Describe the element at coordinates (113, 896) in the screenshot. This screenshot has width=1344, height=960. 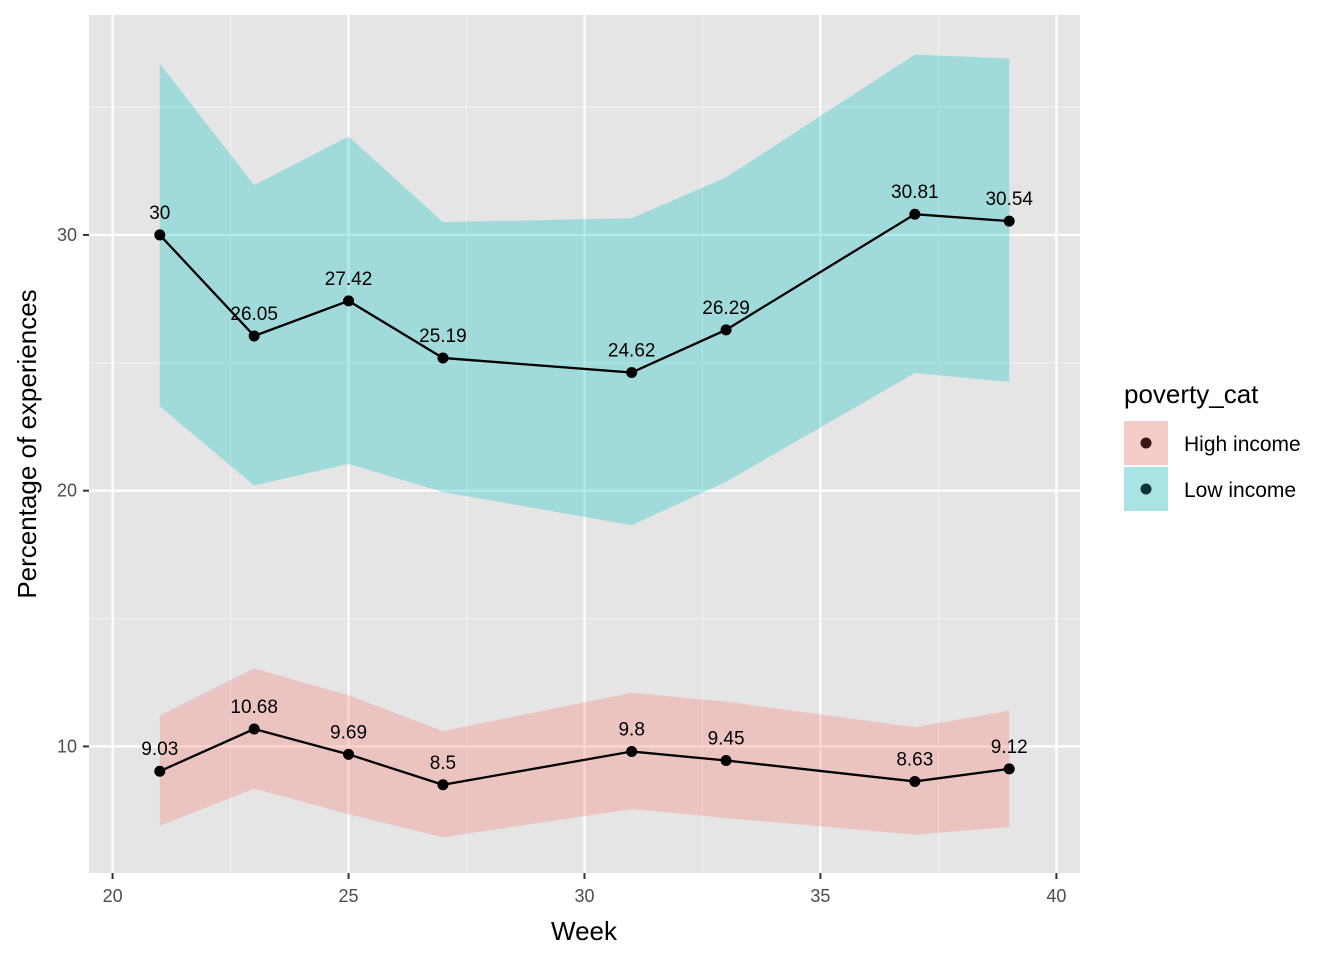
I see `x-tick-label: 20` at that location.